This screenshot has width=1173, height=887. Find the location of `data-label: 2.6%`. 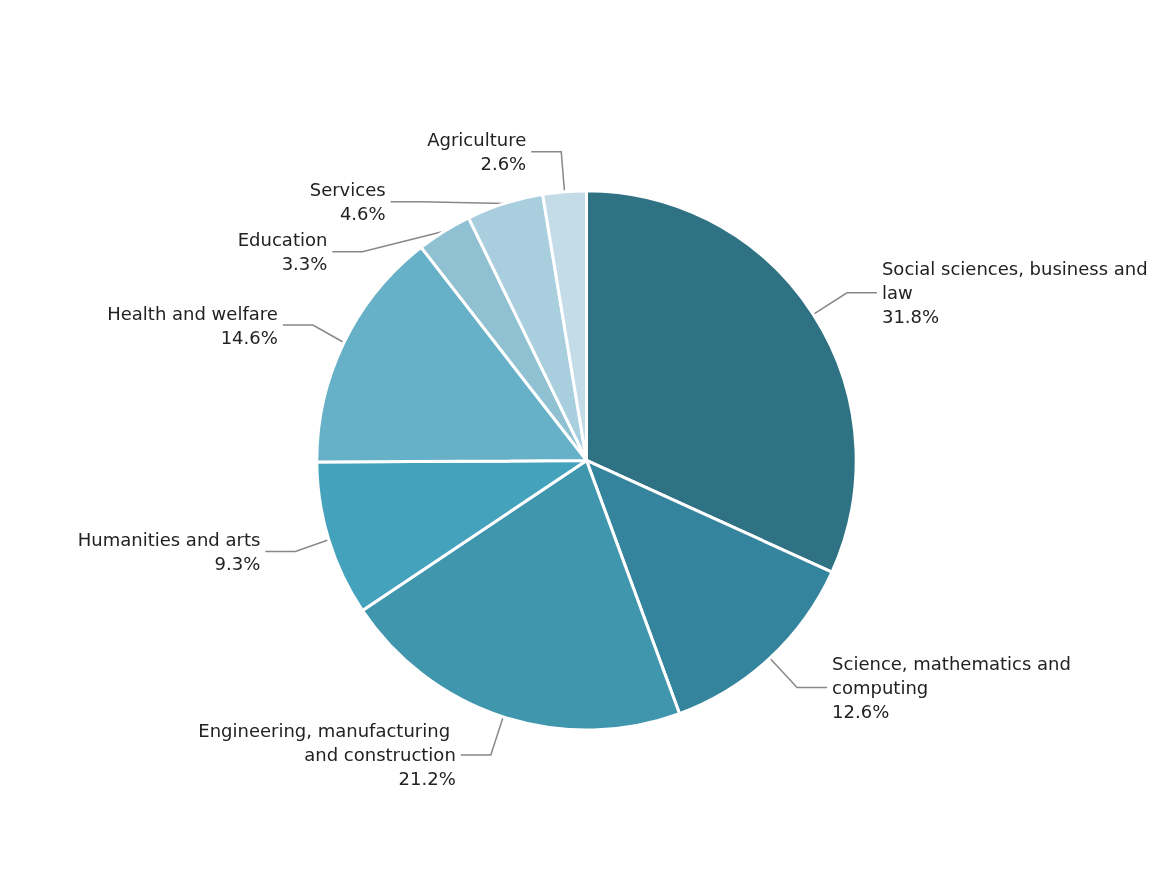

data-label: 2.6% is located at coordinates (503, 164).